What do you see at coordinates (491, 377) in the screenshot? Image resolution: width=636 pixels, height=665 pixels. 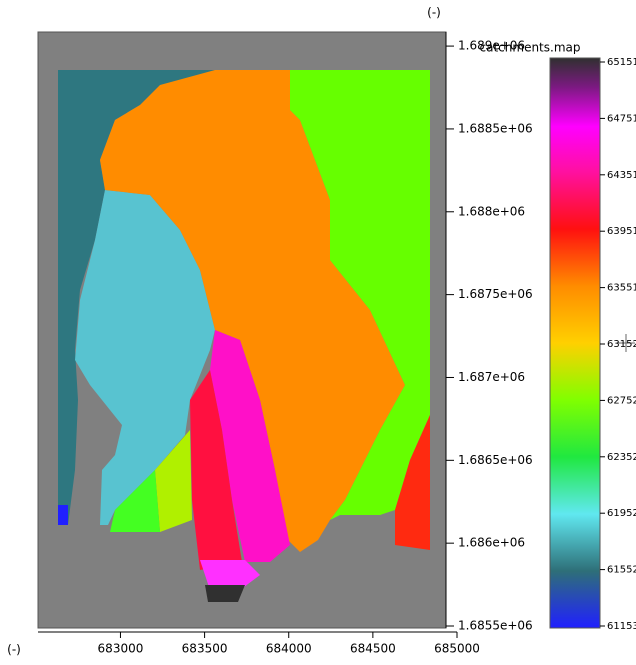 I see `y-tick-label: 1.687e+06` at bounding box center [491, 377].